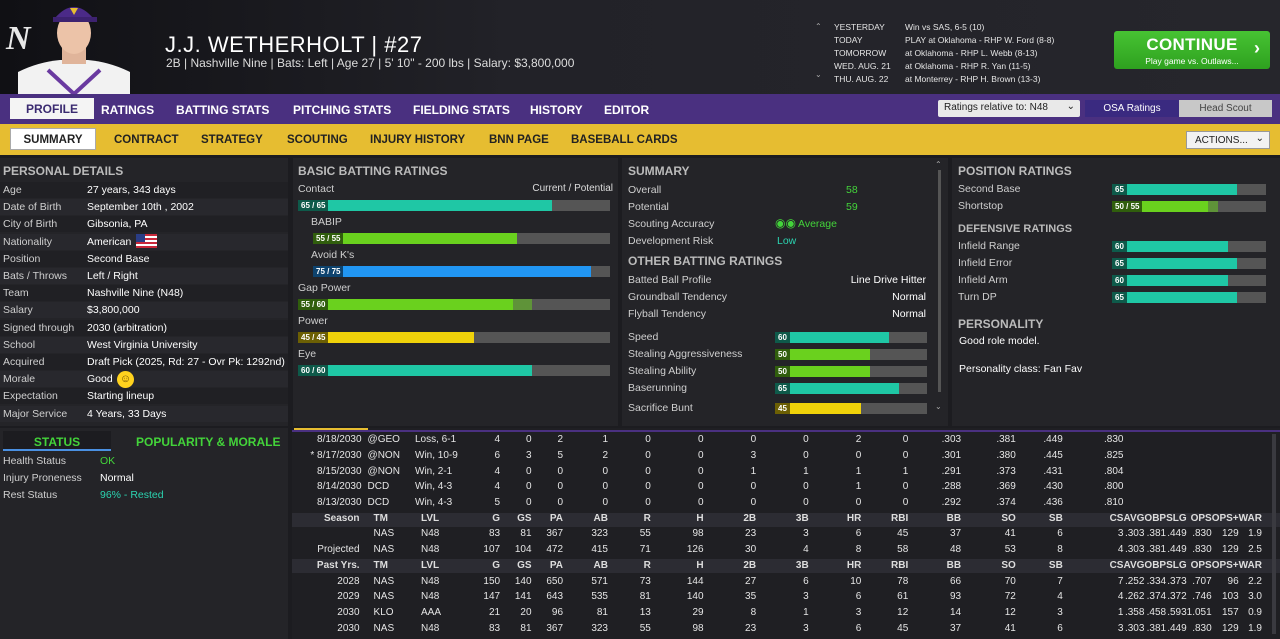 The width and height of the screenshot is (1280, 639). What do you see at coordinates (348, 597) in the screenshot?
I see `stat-cell: 2029` at bounding box center [348, 597].